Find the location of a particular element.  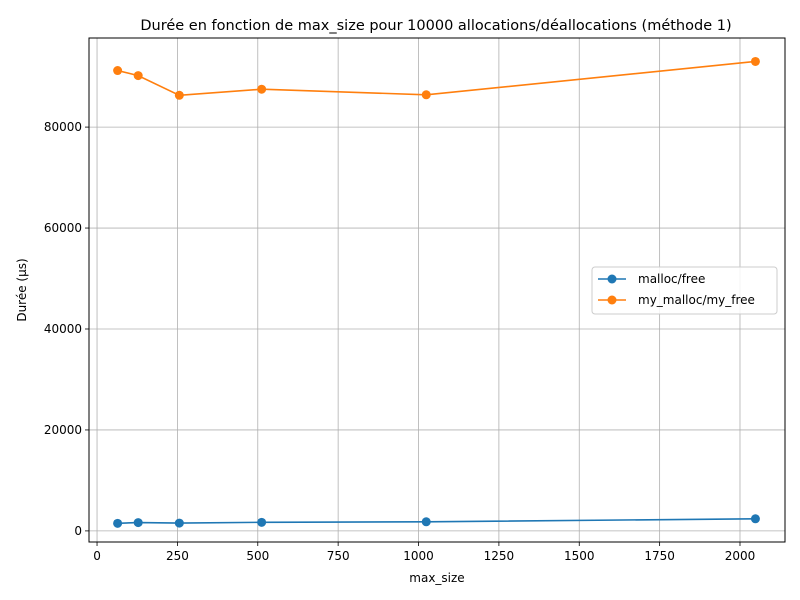

y-axis-ticks: 0 20000 40000 60000 80000 is located at coordinates (66, 329).